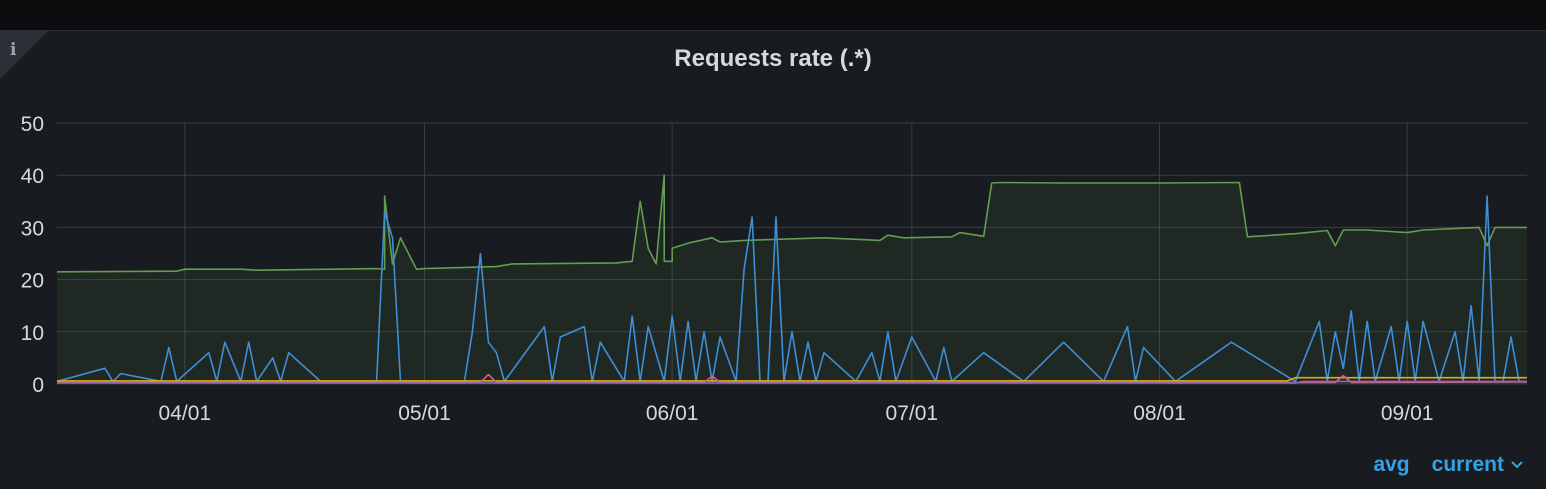 This screenshot has width=1546, height=489. Describe the element at coordinates (32, 228) in the screenshot. I see `y-tick-label: 30` at that location.